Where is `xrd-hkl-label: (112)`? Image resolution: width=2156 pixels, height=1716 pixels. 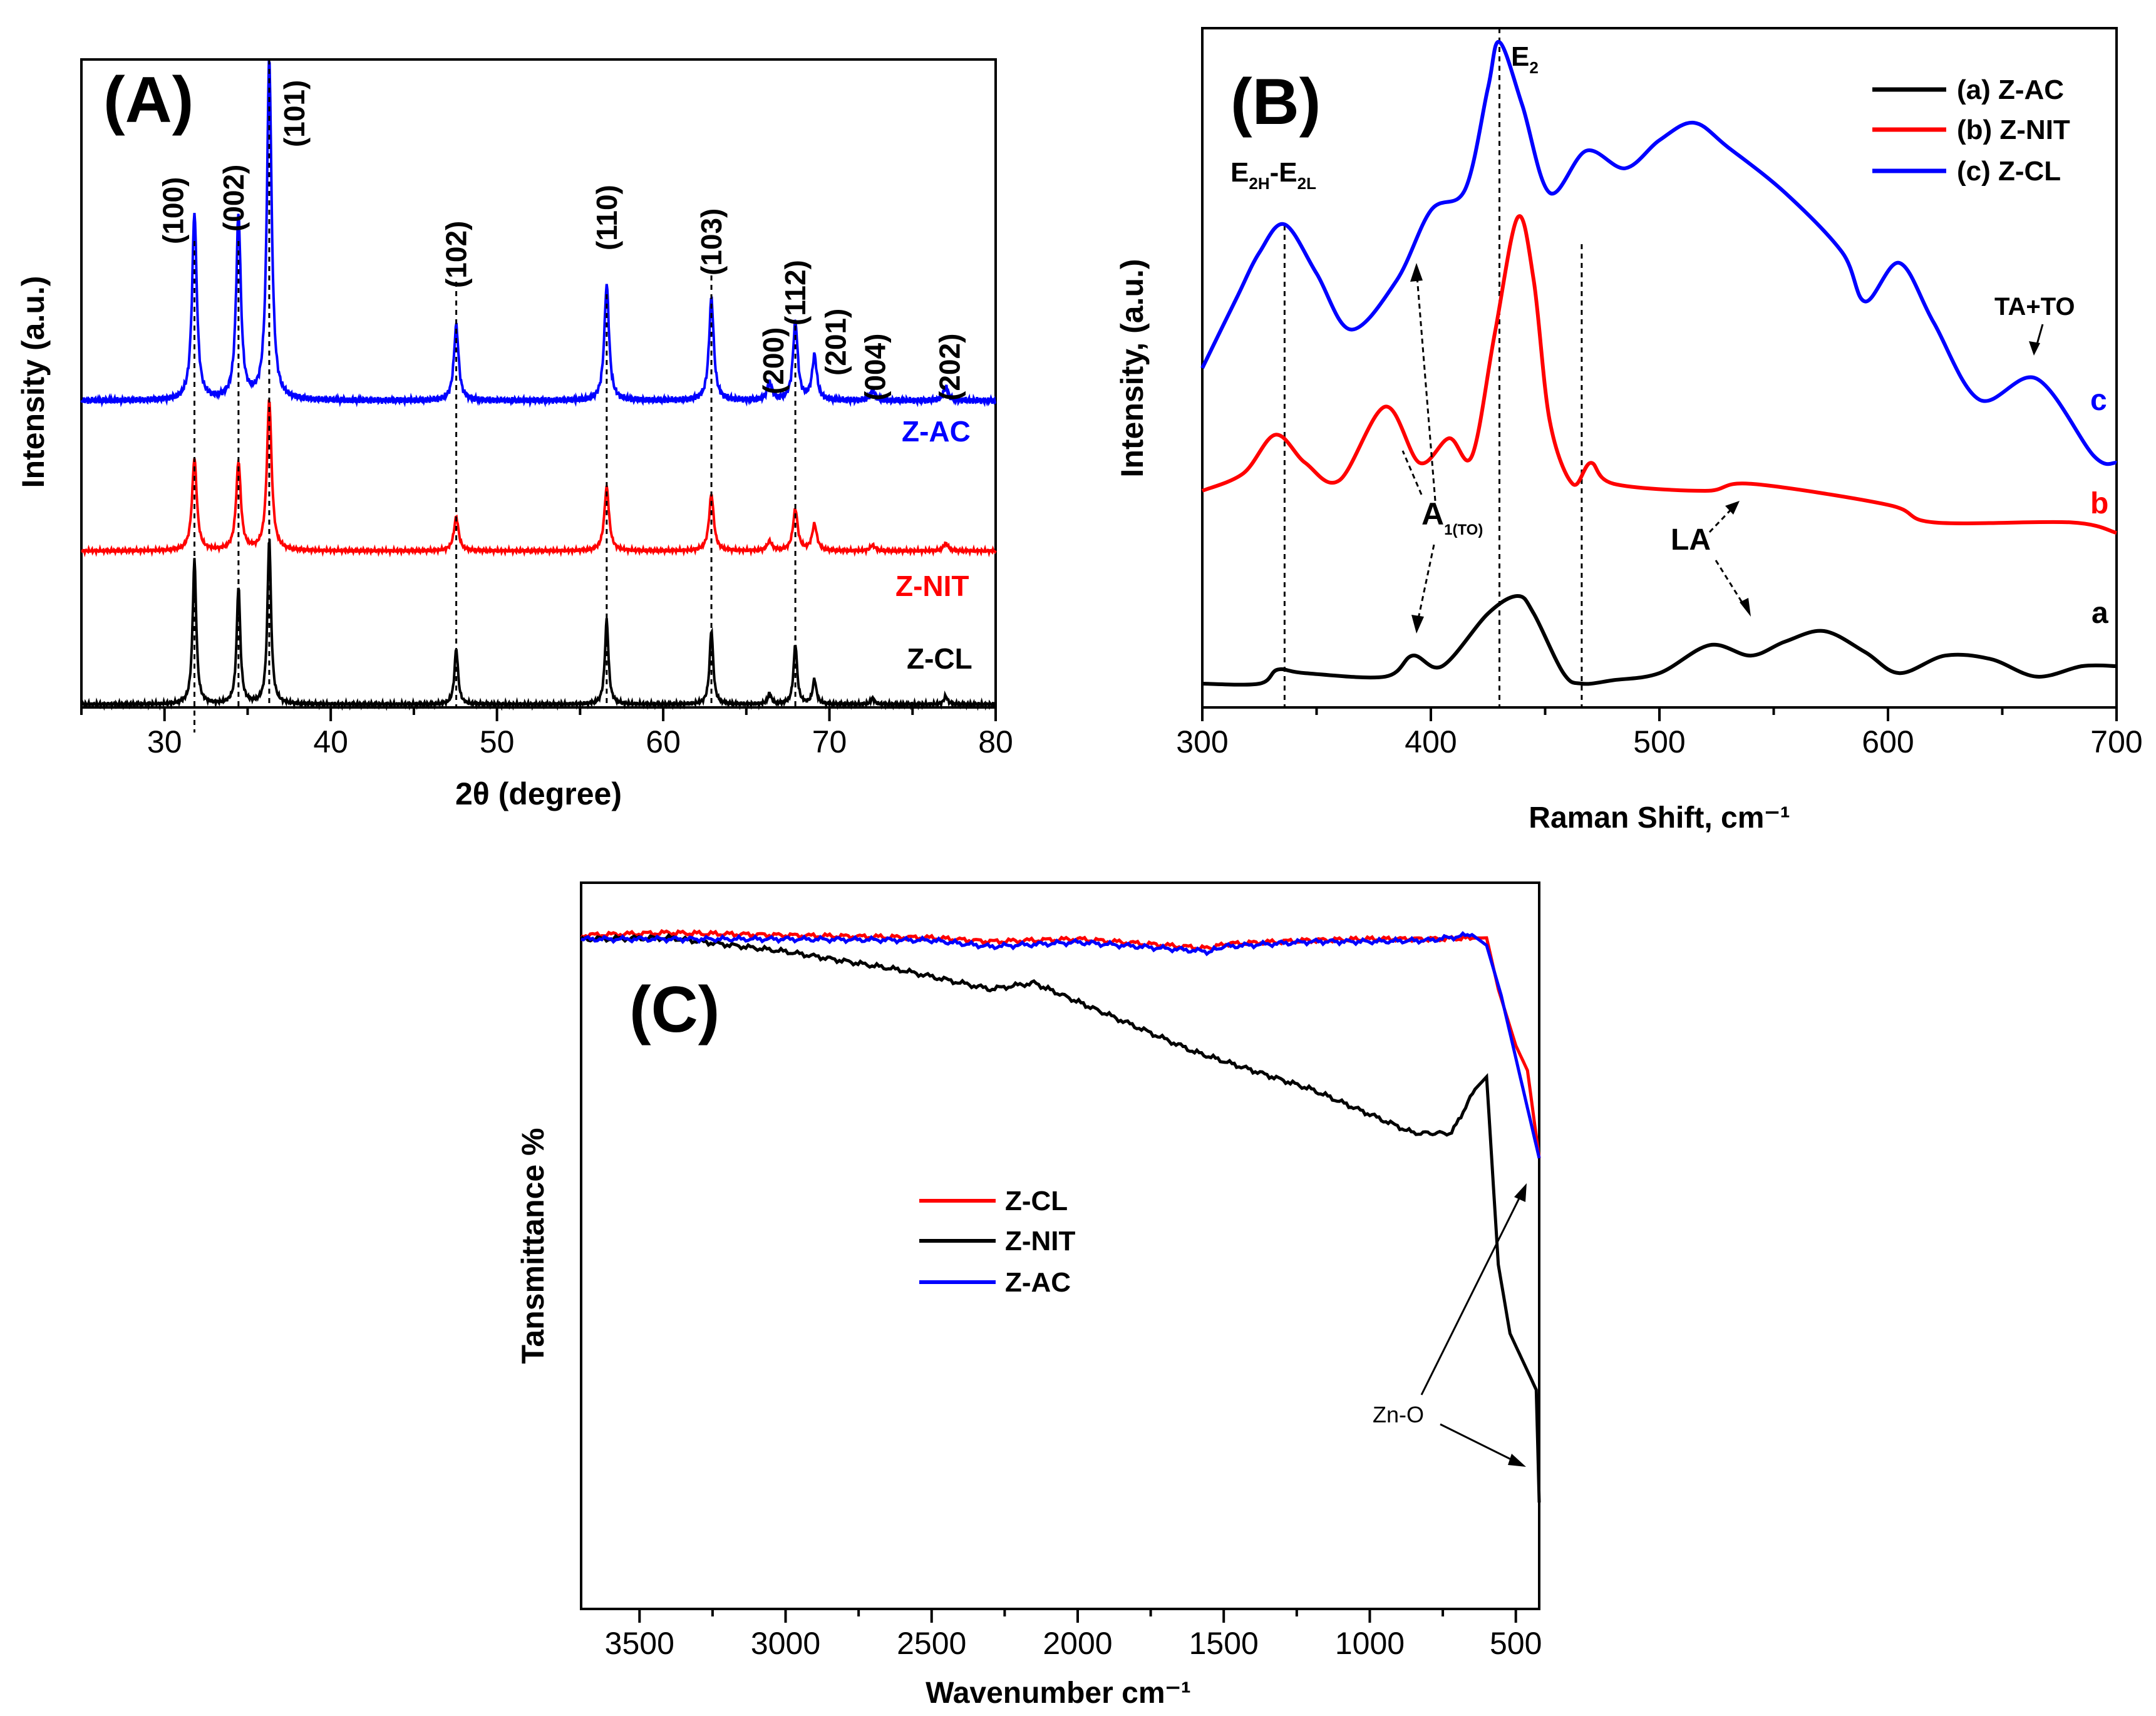 xrd-hkl-label: (112) is located at coordinates (795, 293).